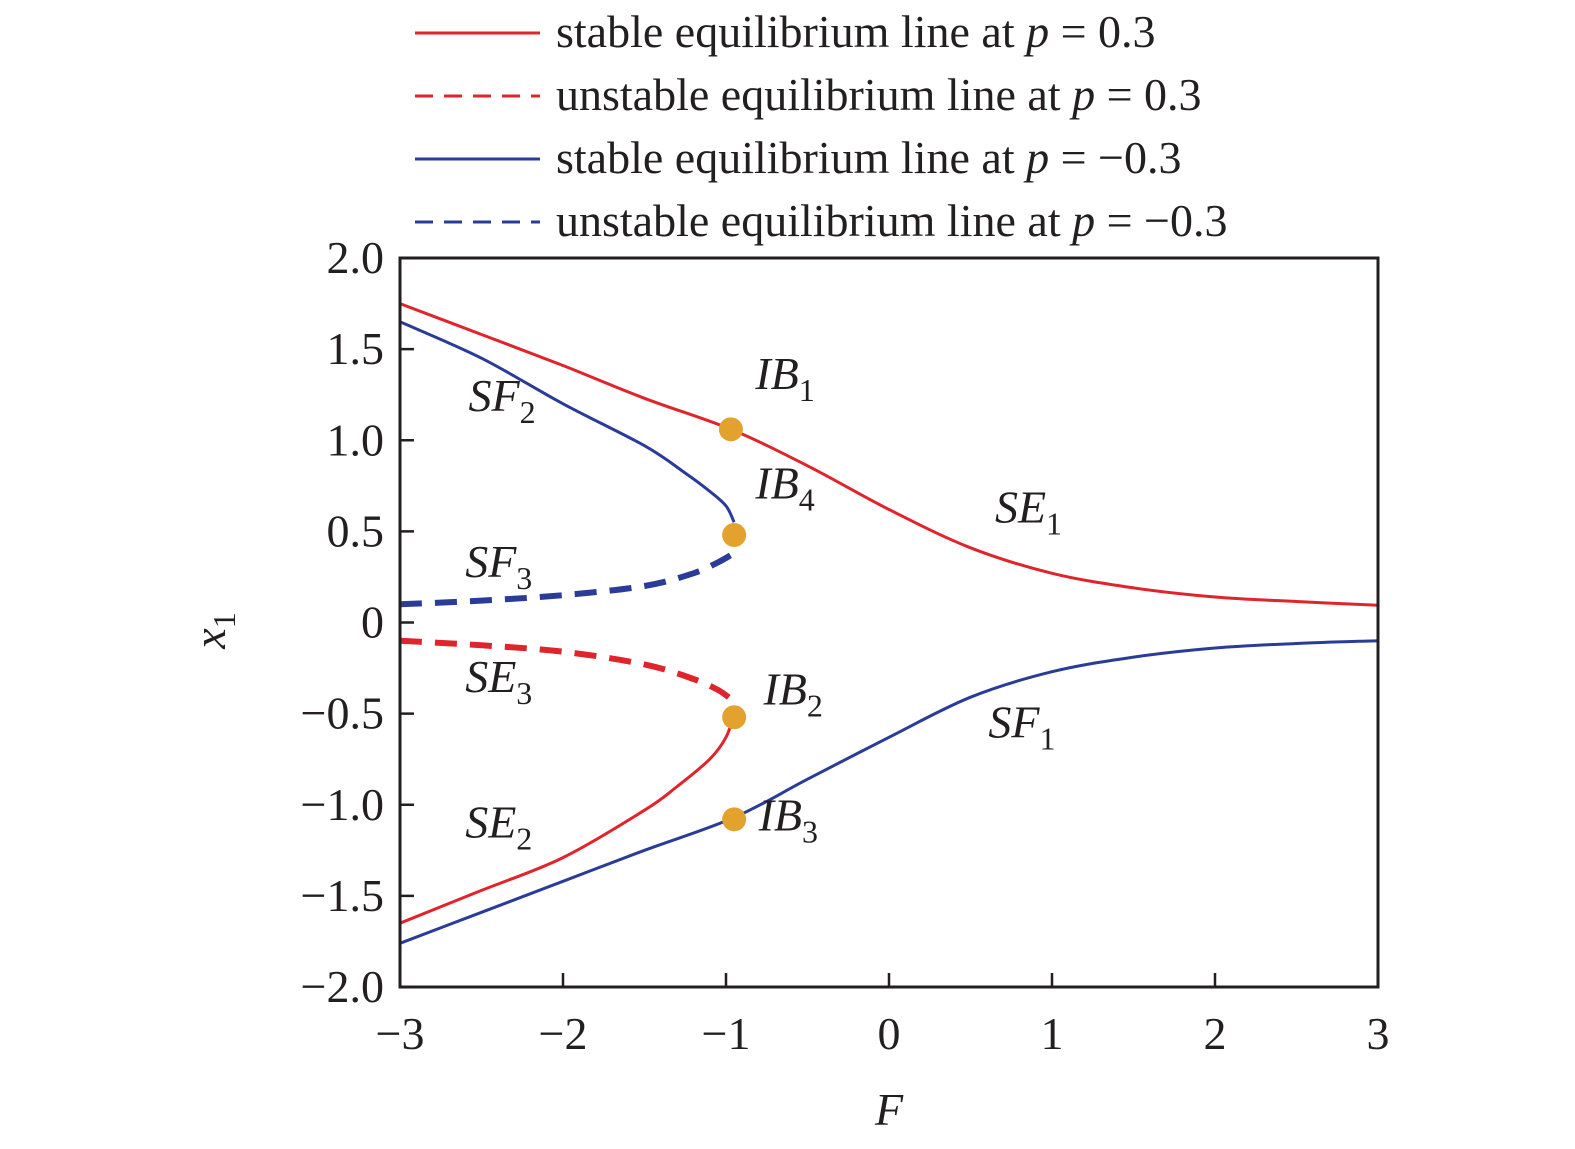  What do you see at coordinates (856, 31) in the screenshot?
I see `legend-entry-1: stable equilibrium line at p = 0.3` at bounding box center [856, 31].